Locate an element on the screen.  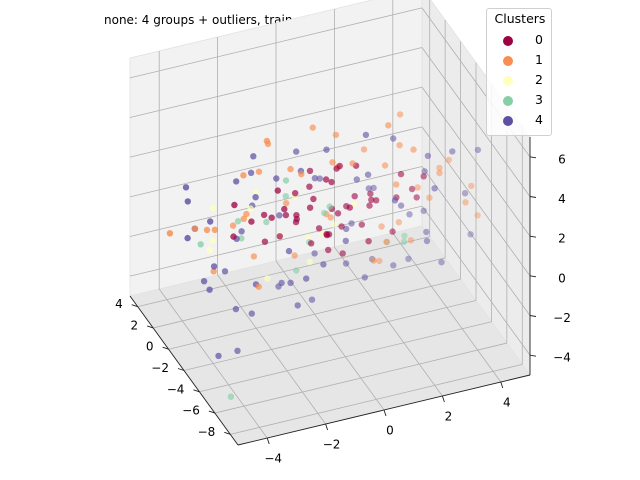
z-tick-label-1: 4 is located at coordinates (562, 199).